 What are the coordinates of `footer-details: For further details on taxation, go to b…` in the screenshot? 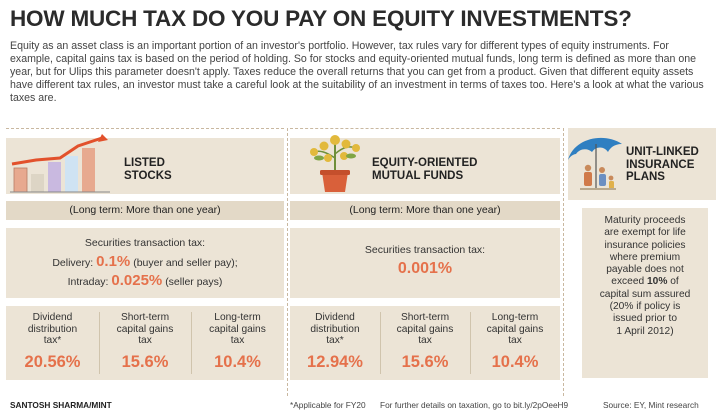 It's located at (474, 405).